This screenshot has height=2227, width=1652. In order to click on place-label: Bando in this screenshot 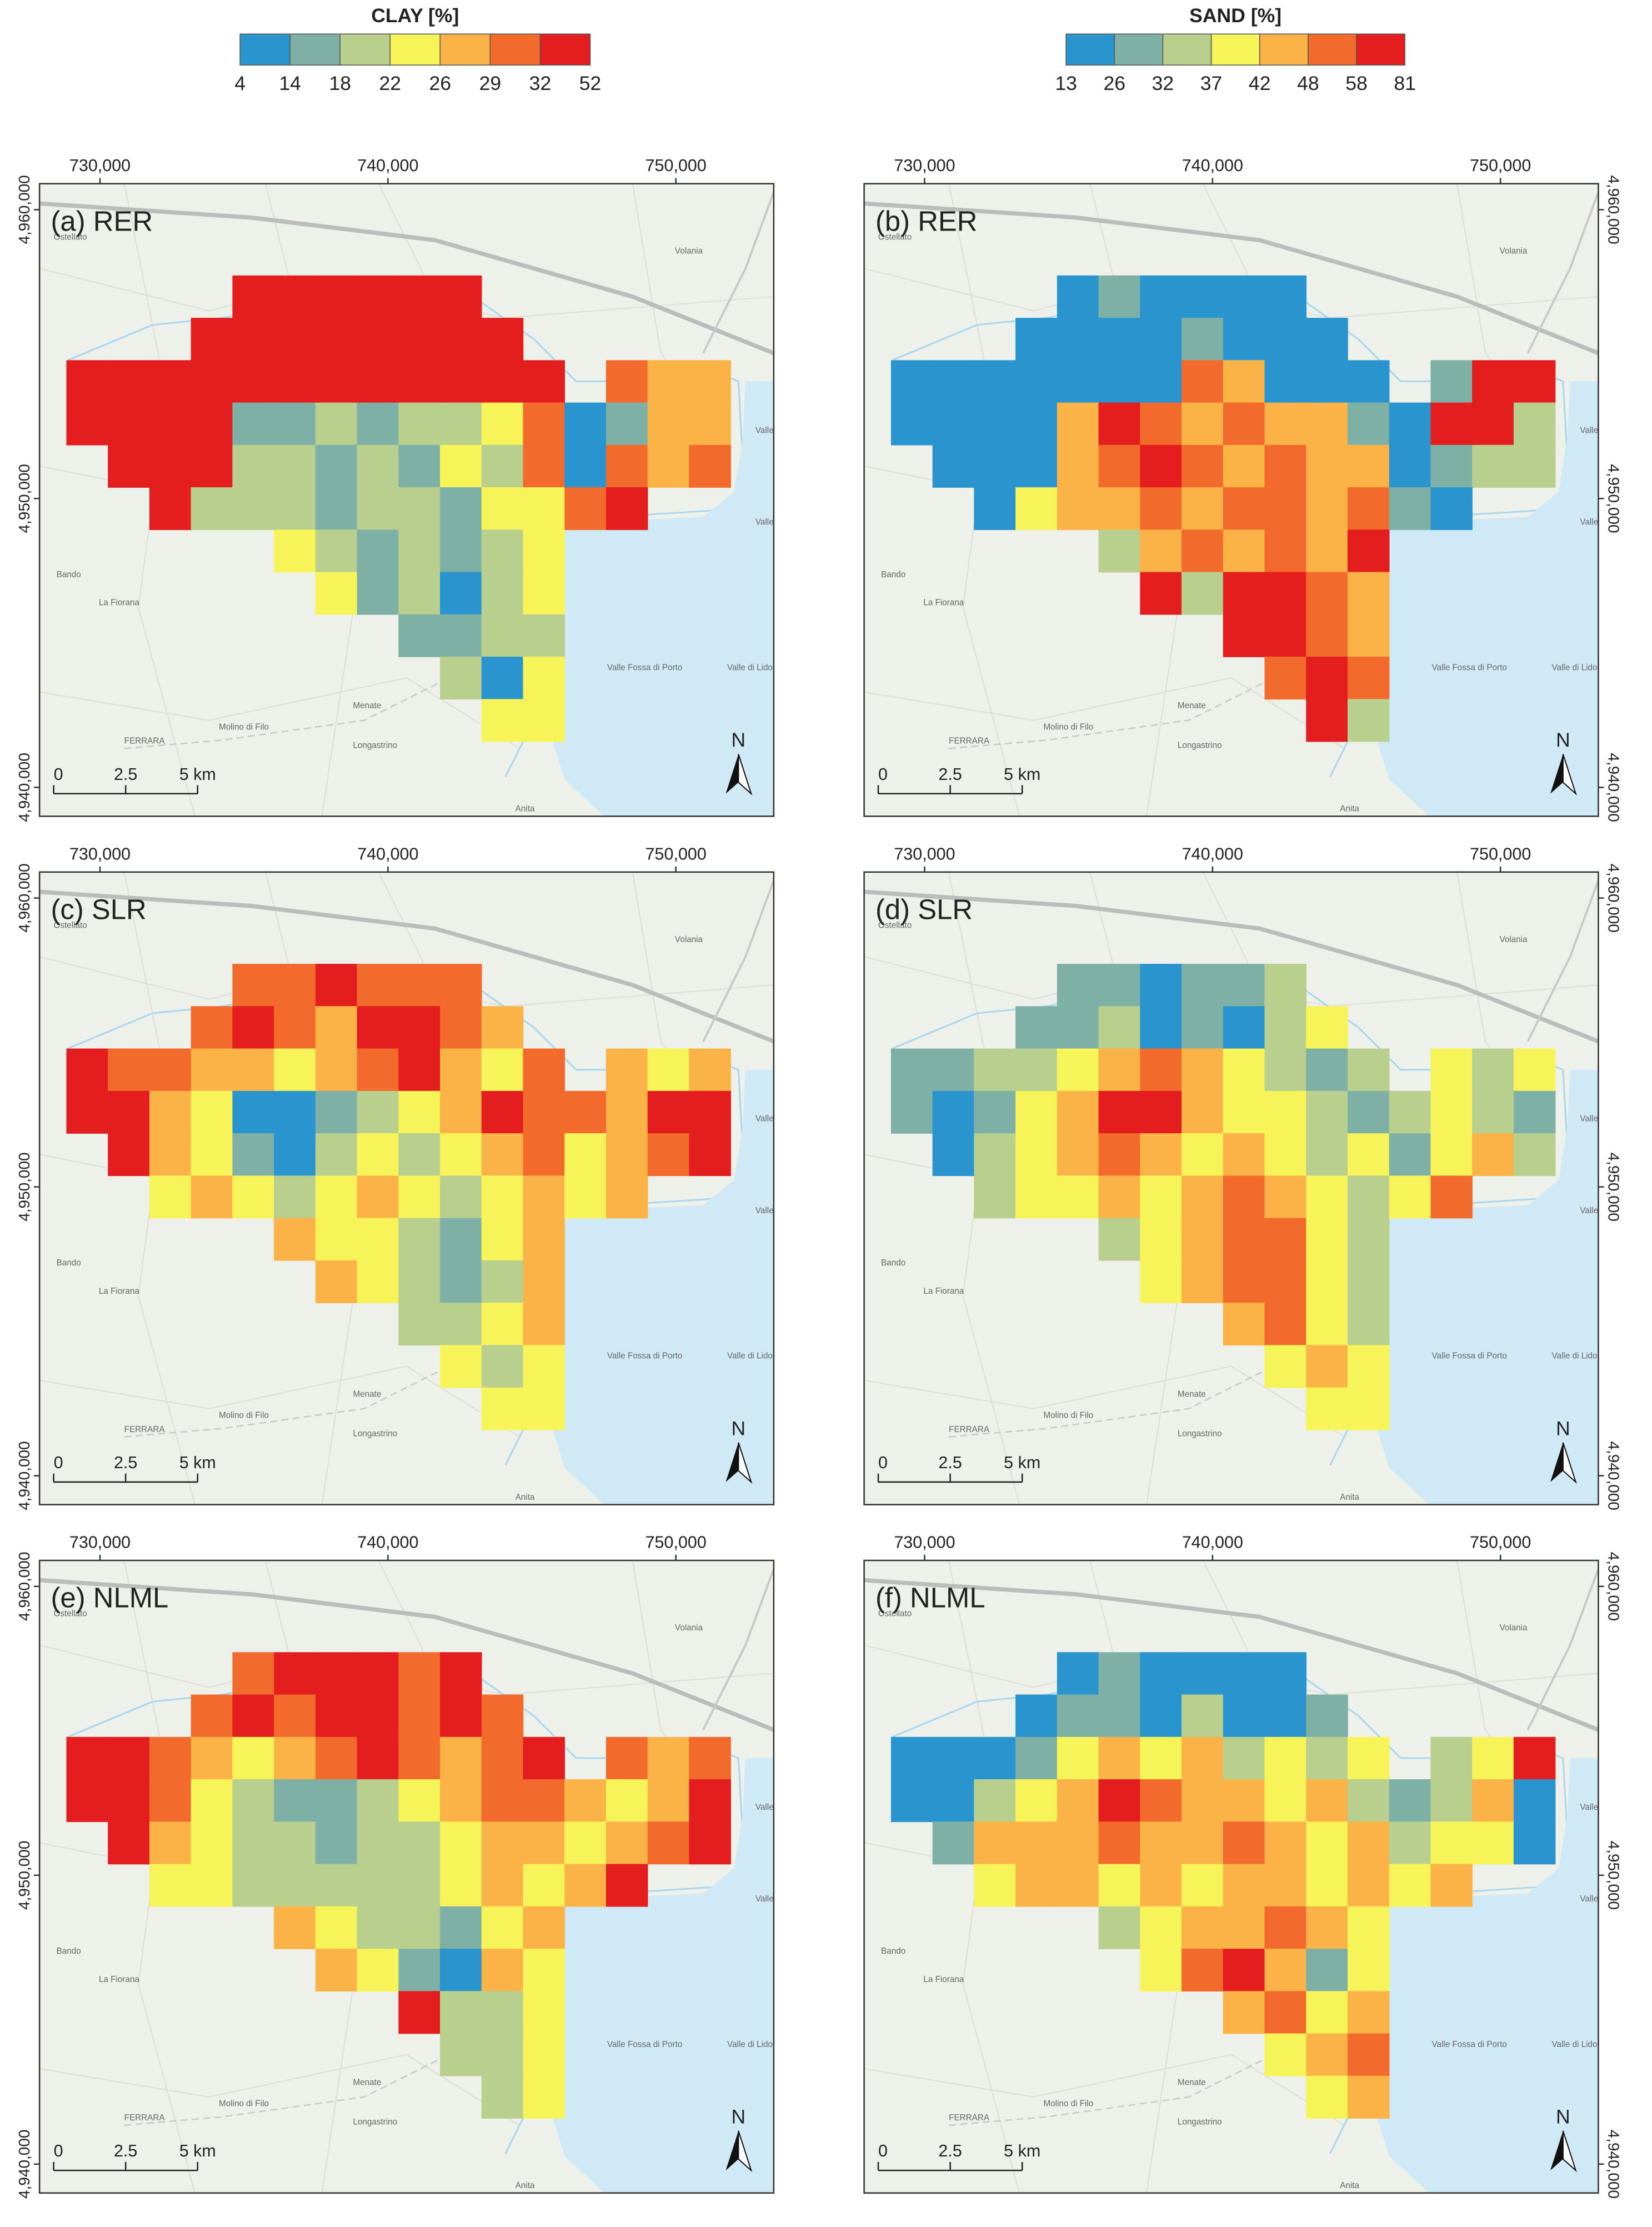, I will do `click(893, 574)`.